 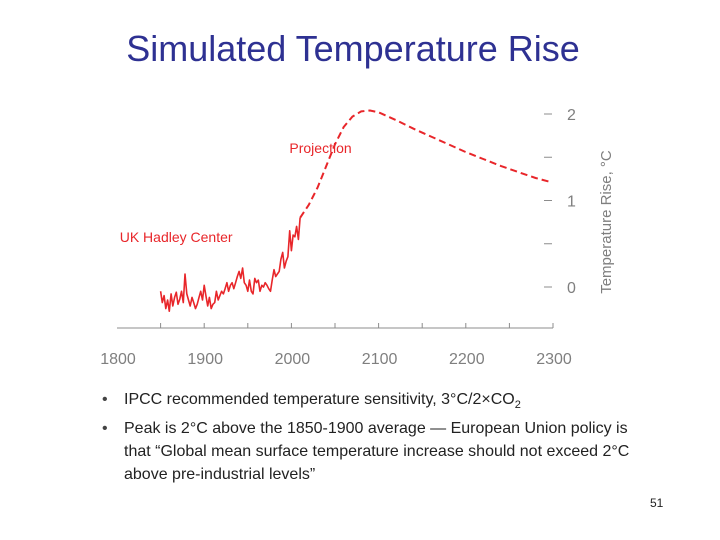 I want to click on projection-label: Projection, so click(x=320, y=148).